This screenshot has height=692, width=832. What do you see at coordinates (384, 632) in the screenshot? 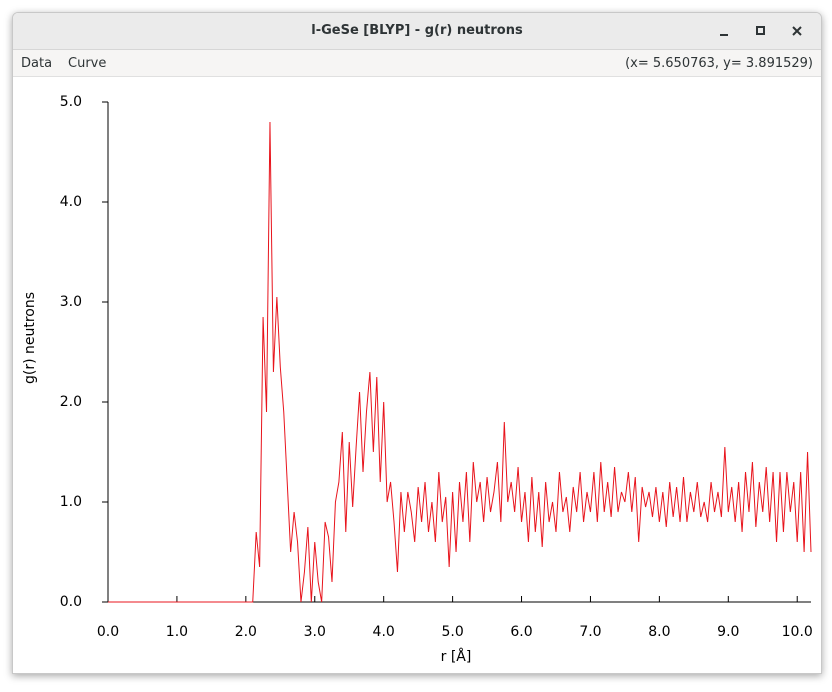
I see `x-tick-label: 4.0` at bounding box center [384, 632].